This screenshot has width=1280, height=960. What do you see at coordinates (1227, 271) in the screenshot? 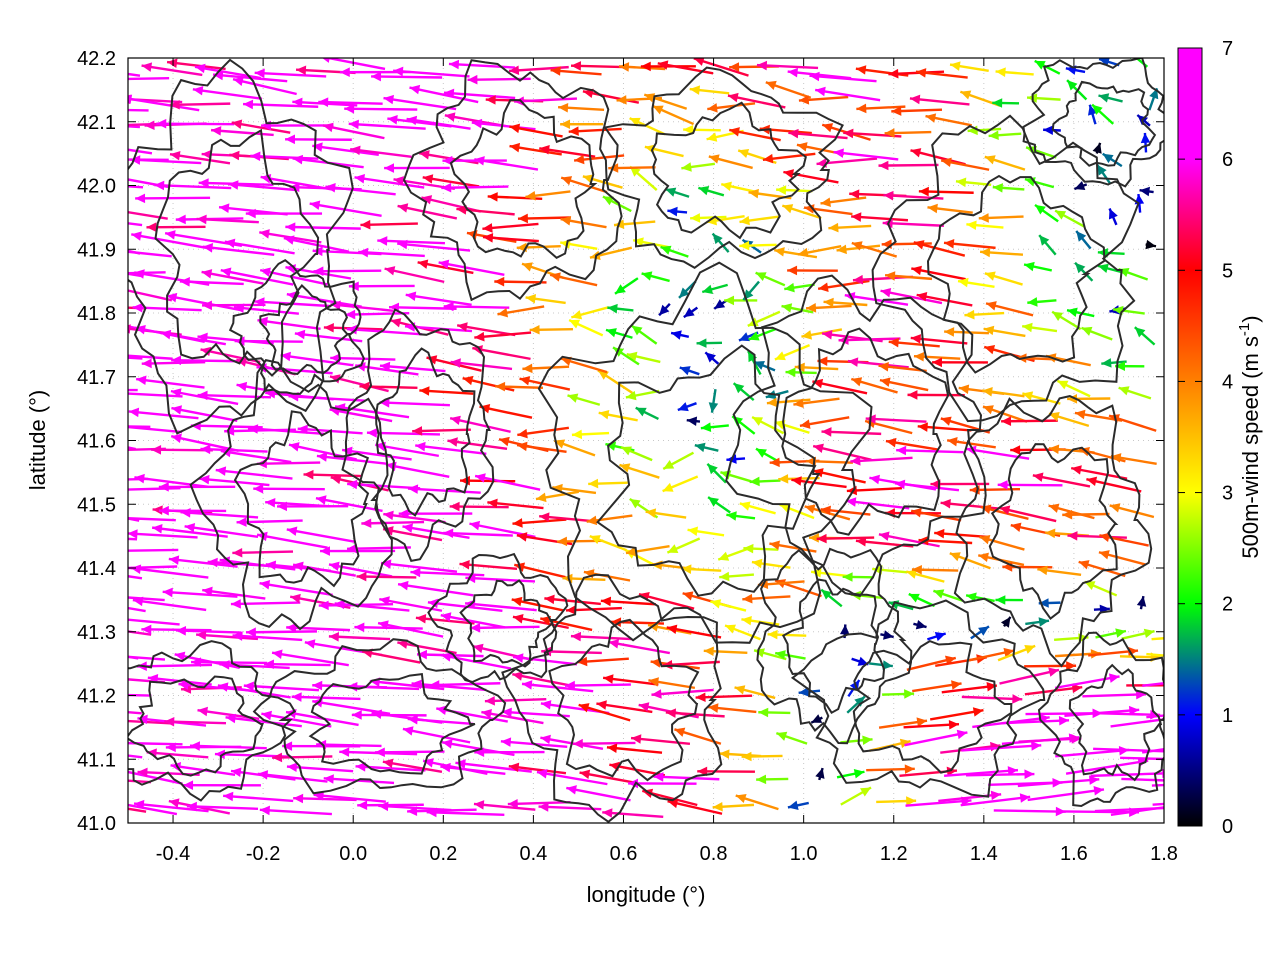
I see `colorbar-tick-label: 5` at bounding box center [1227, 271].